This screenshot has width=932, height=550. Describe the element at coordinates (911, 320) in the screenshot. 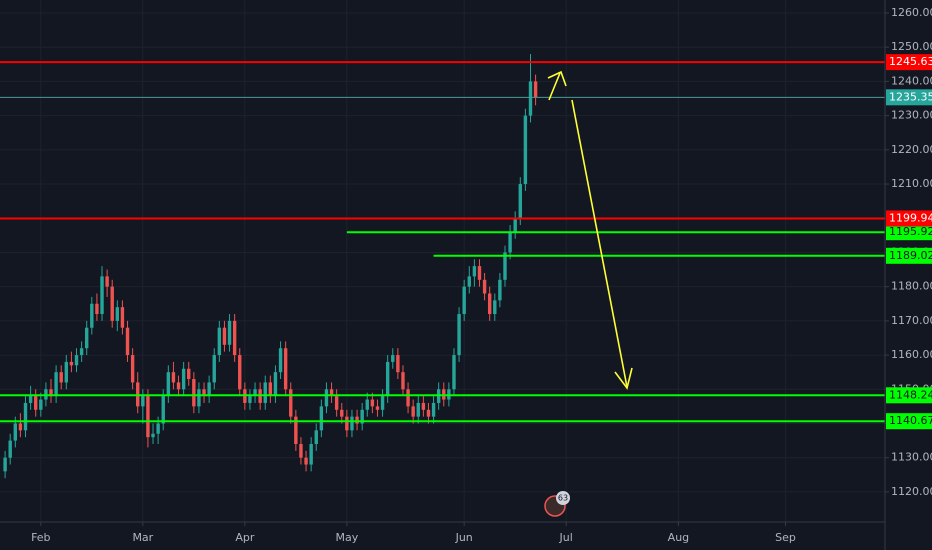

I see `y-tick-label: 1170.00` at that location.